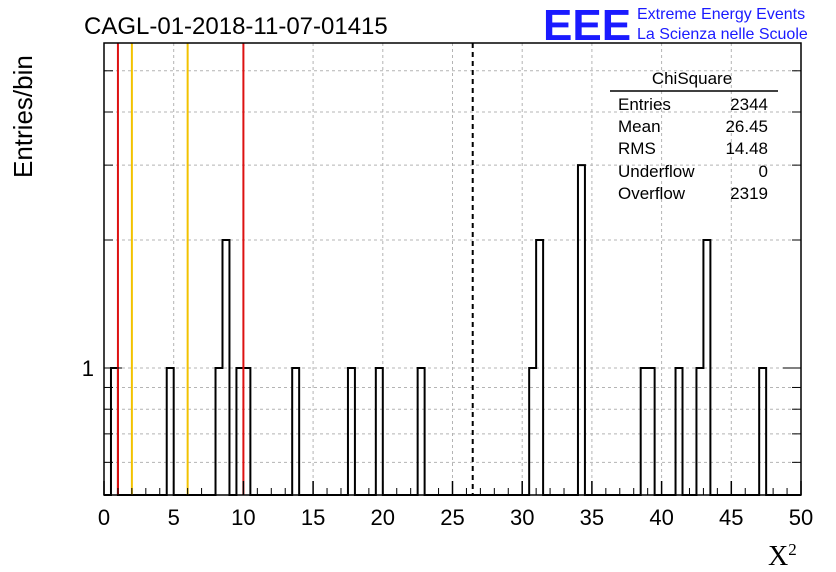 This screenshot has height=572, width=836. What do you see at coordinates (721, 14) in the screenshot?
I see `brand-line-1: Extreme Energy Events` at bounding box center [721, 14].